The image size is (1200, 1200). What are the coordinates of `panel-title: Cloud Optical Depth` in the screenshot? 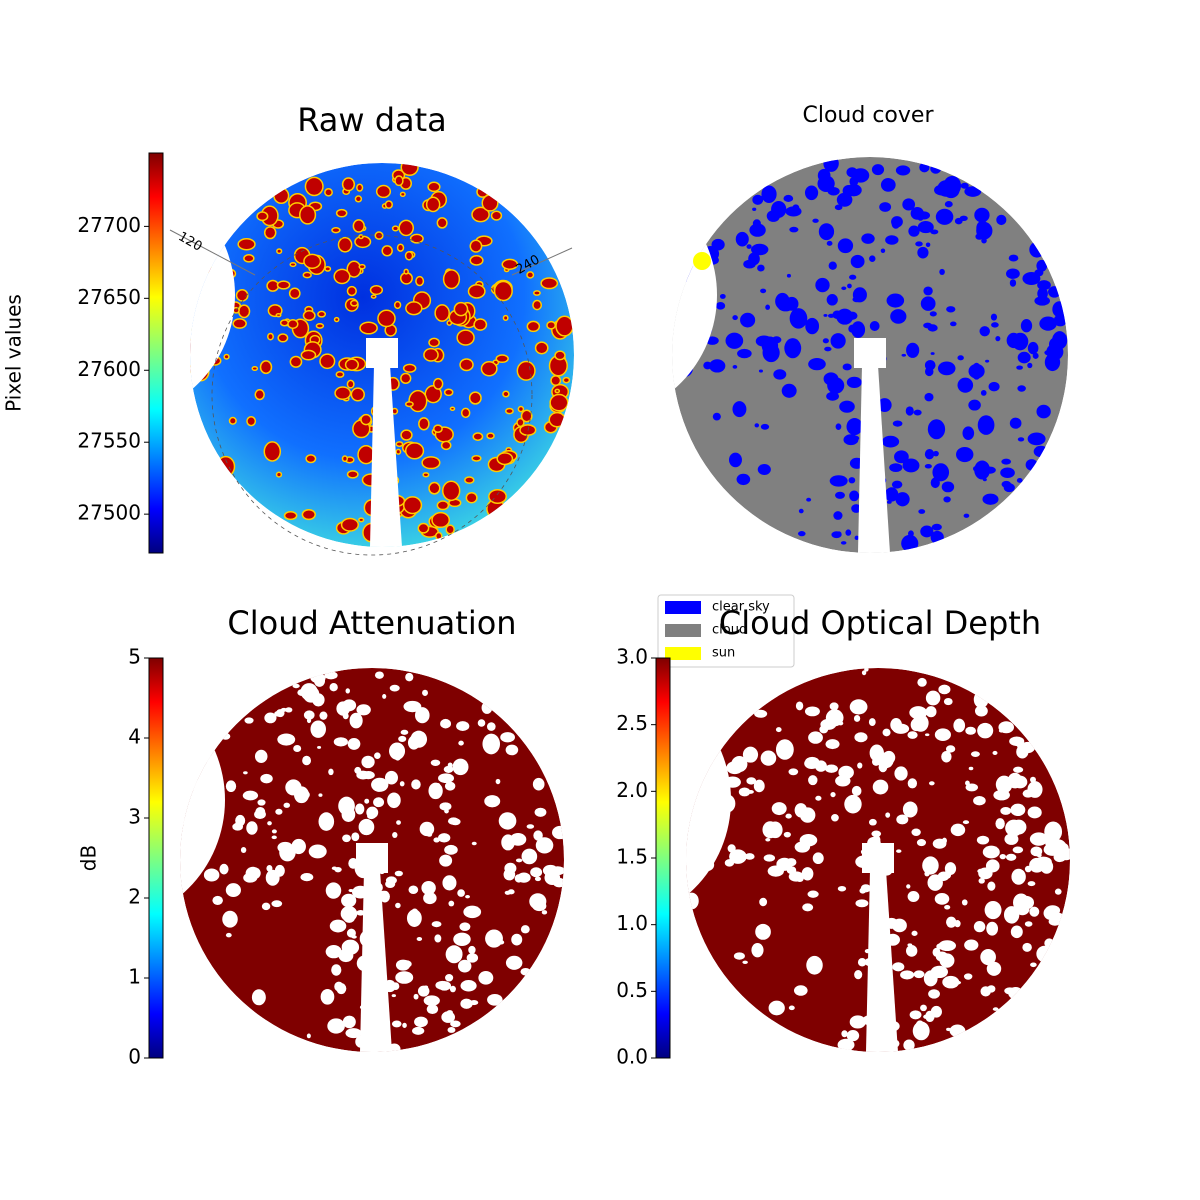 It's located at (880, 623).